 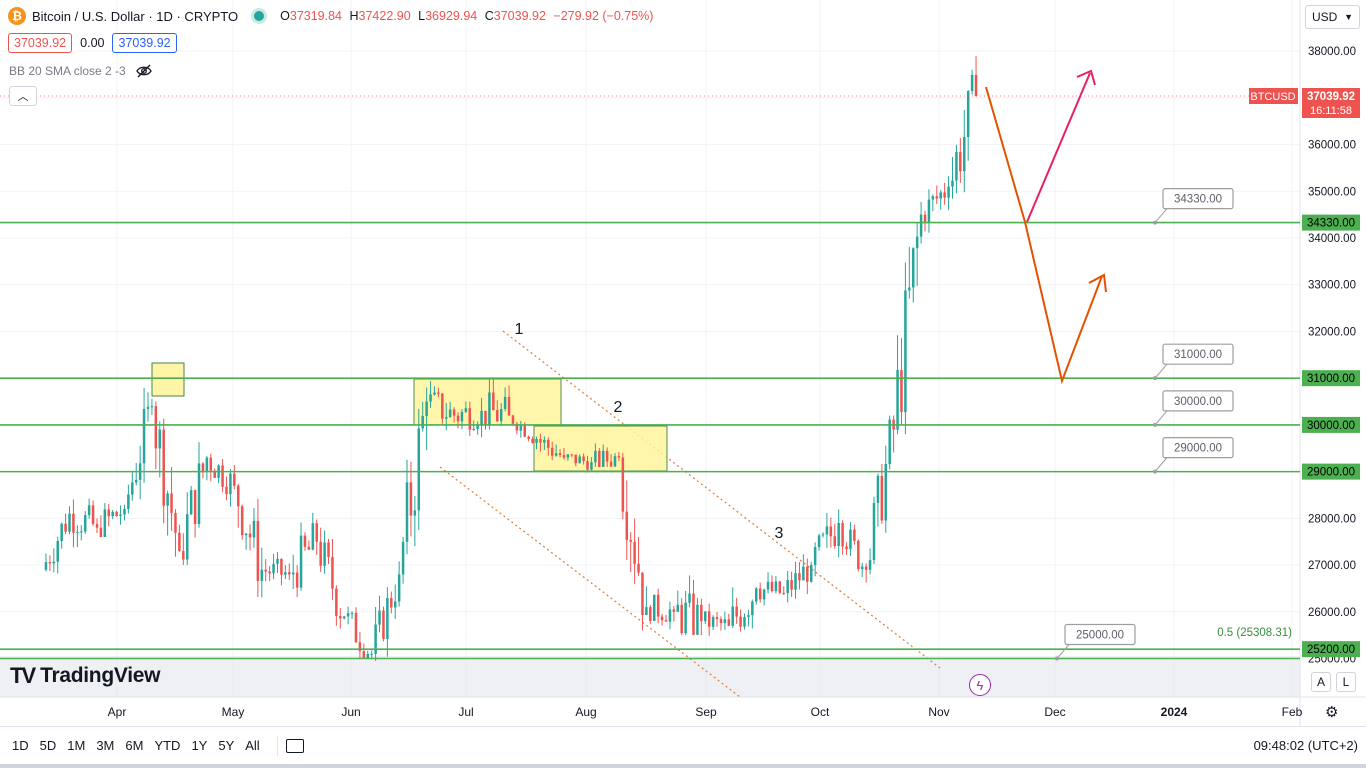 I want to click on fib-level-label: 0.5 (25308.31), so click(x=1254, y=633).